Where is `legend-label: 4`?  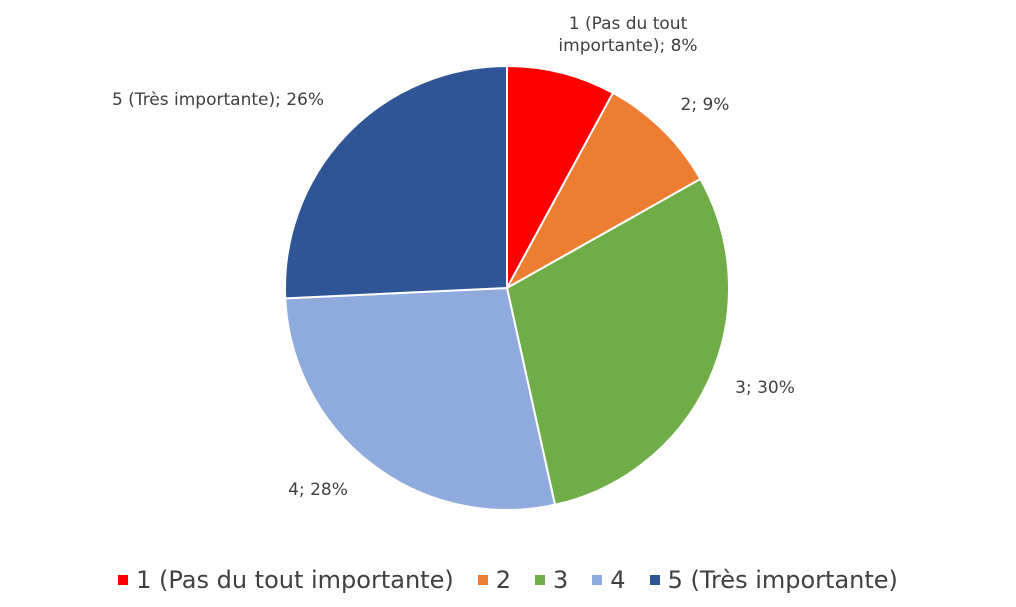
legend-label: 4 is located at coordinates (618, 580).